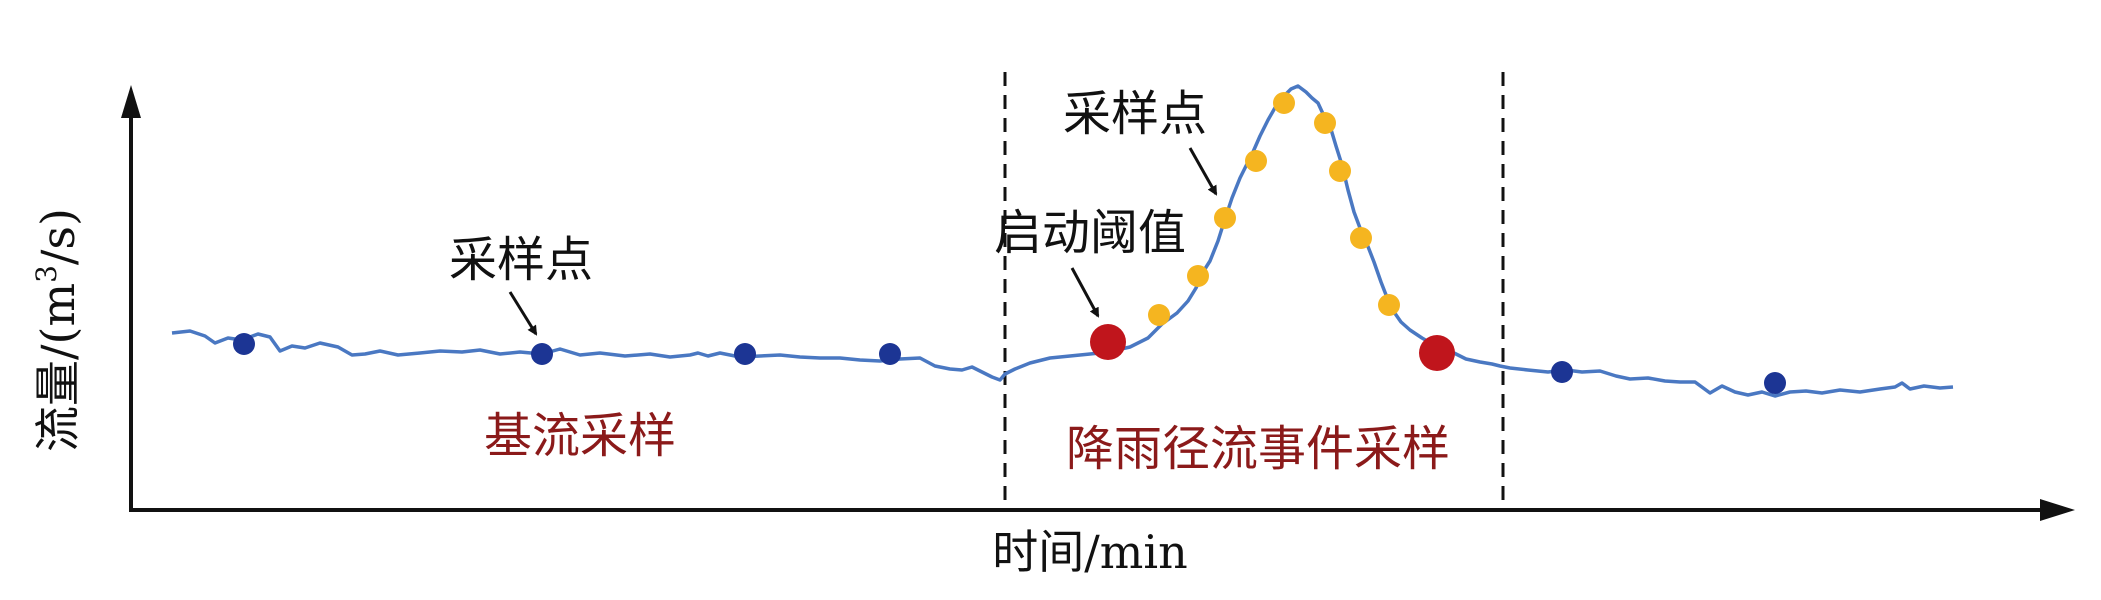  I want to click on rainfall-runoff-sampling-label: 降雨径流事件采样, so click(1258, 449).